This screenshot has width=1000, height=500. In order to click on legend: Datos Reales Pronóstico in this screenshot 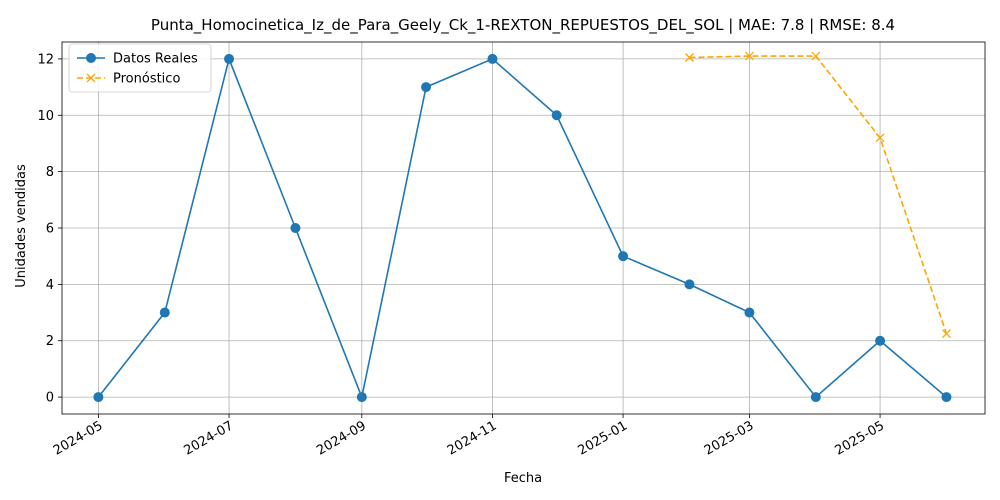, I will do `click(140, 68)`.